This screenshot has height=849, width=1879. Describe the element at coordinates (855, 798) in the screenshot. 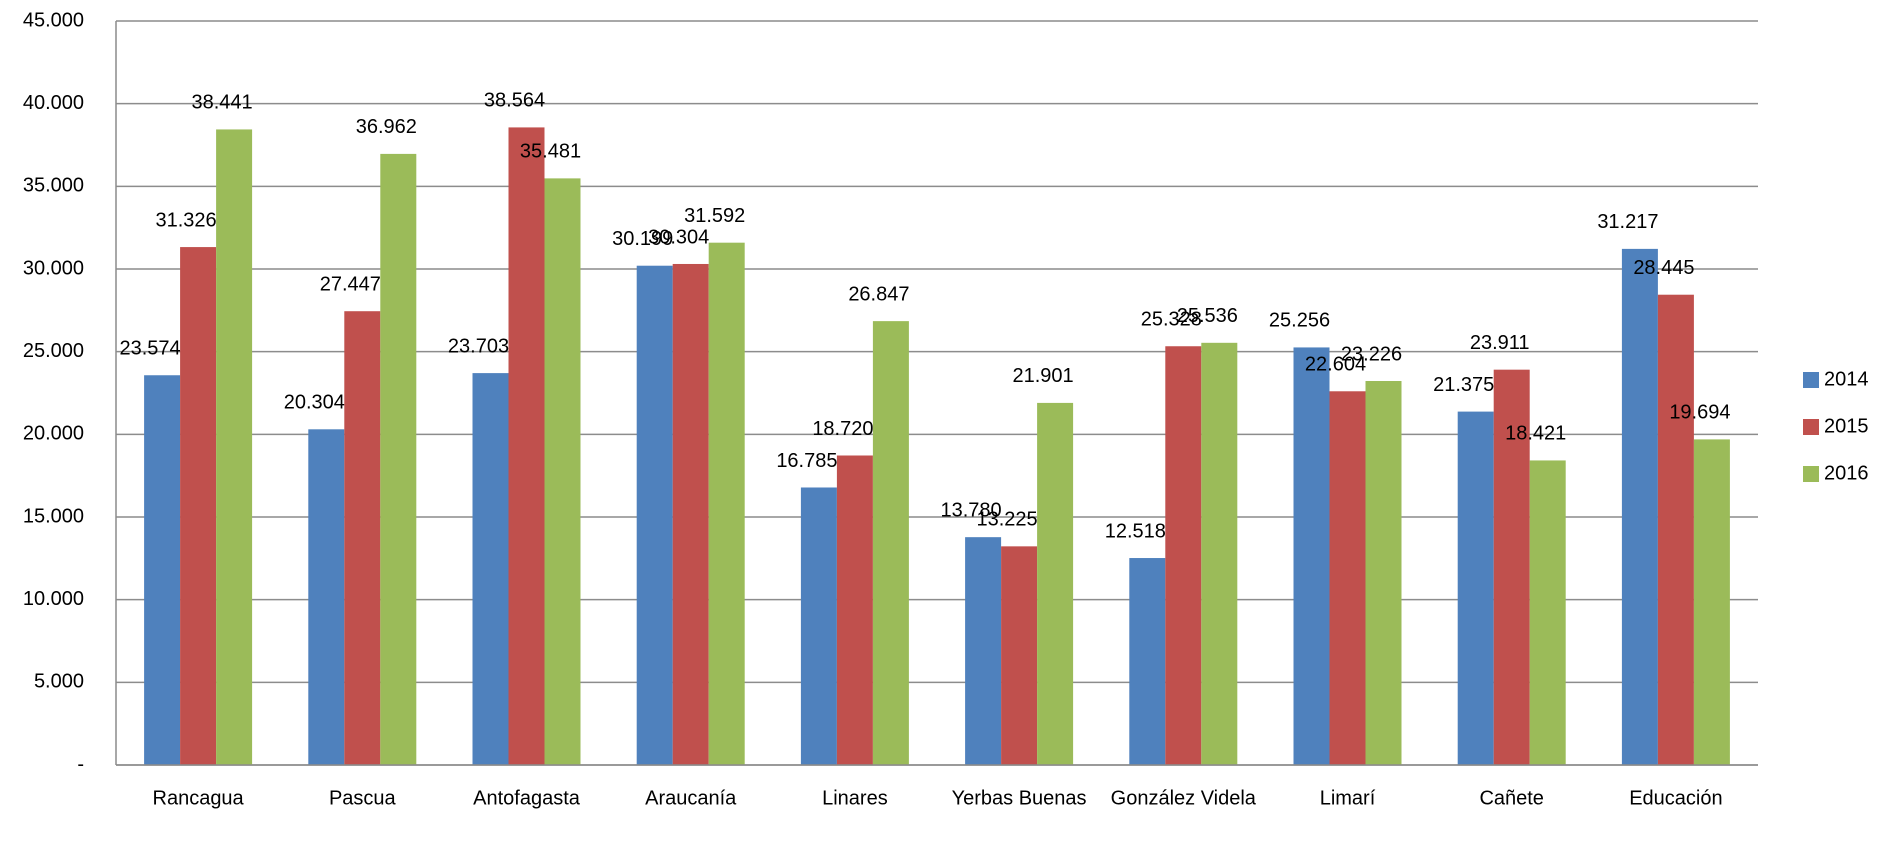

I see `x-tick-label: Linares` at that location.